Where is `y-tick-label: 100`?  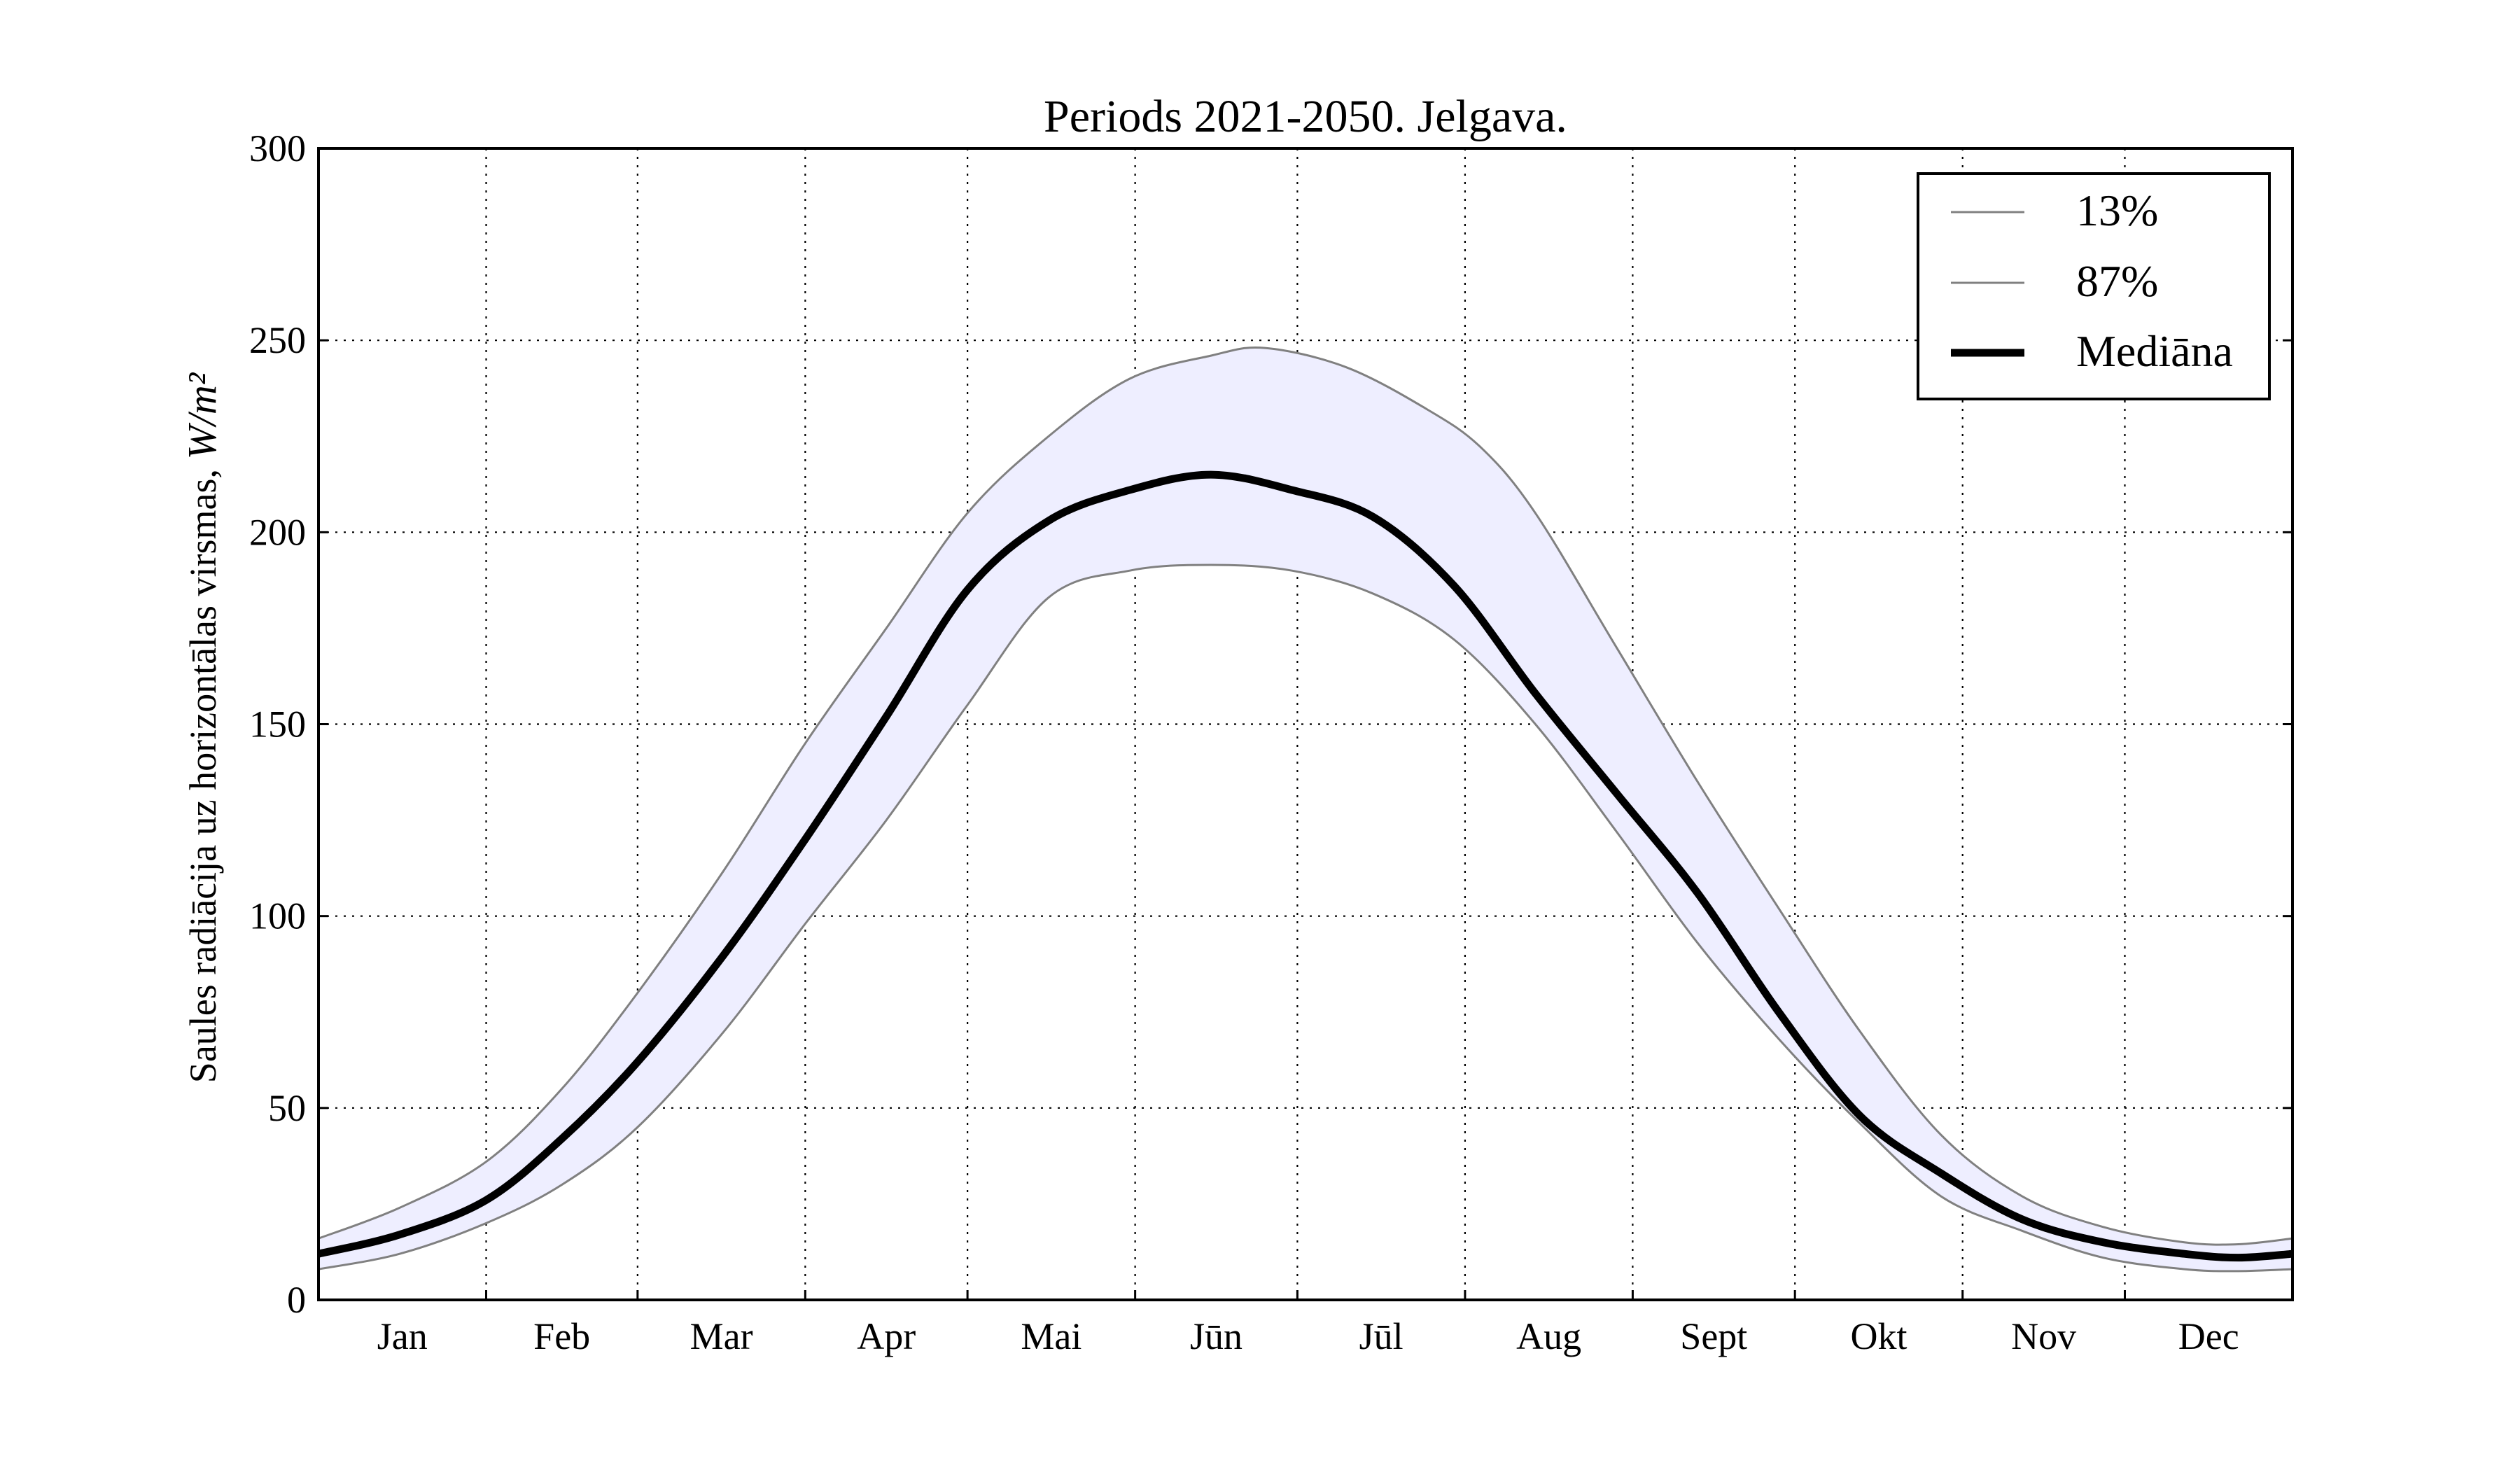
y-tick-label: 100 is located at coordinates (277, 916).